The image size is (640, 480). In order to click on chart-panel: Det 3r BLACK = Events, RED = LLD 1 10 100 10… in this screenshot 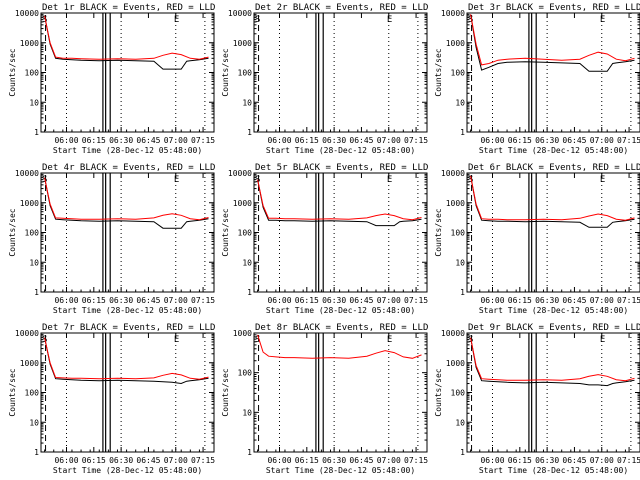, I will do `click(537, 79)`.